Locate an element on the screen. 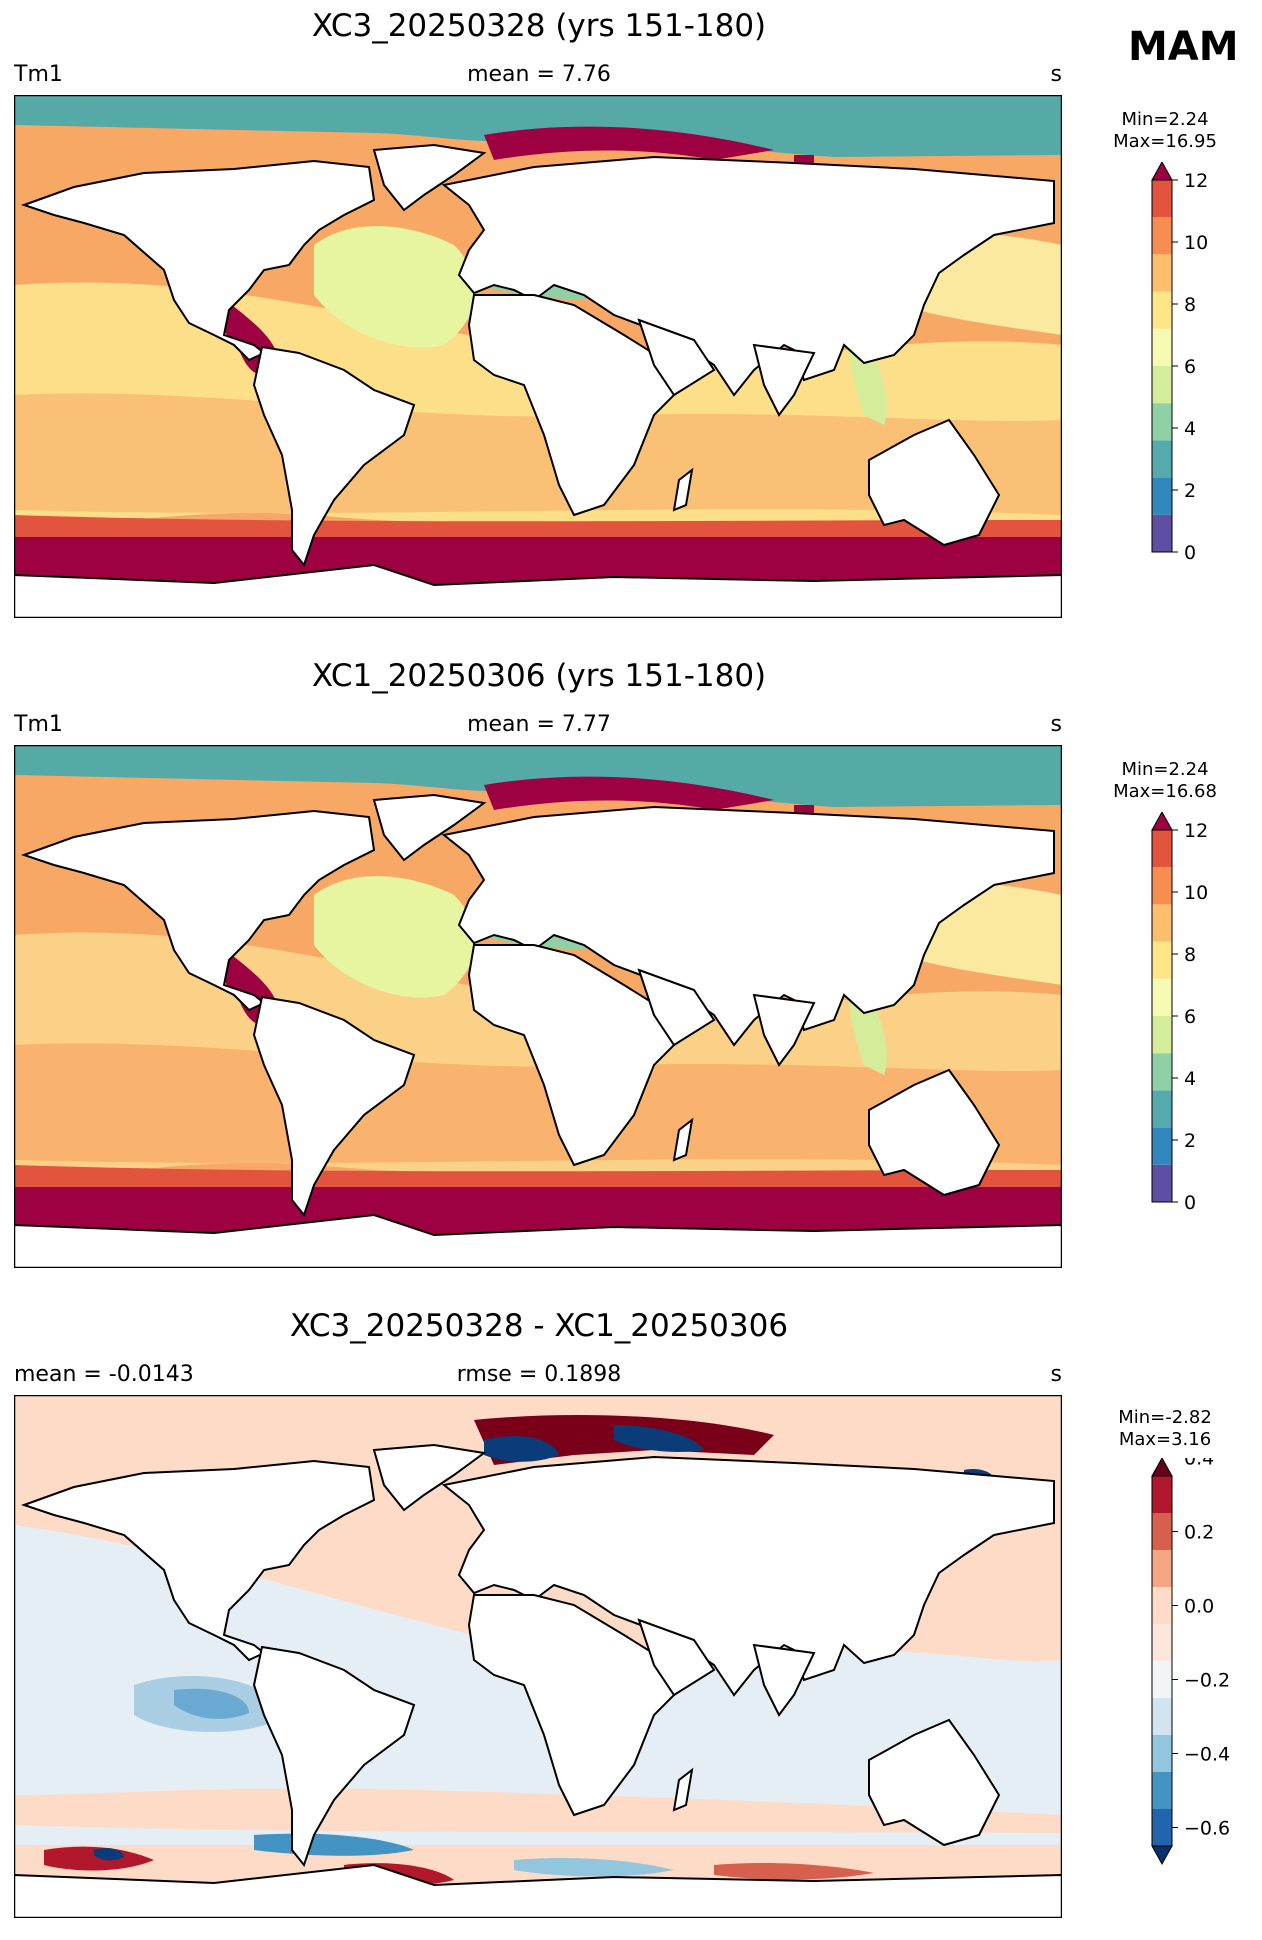 The image size is (1262, 1940). nordic-seas-peak is located at coordinates (629, 793).